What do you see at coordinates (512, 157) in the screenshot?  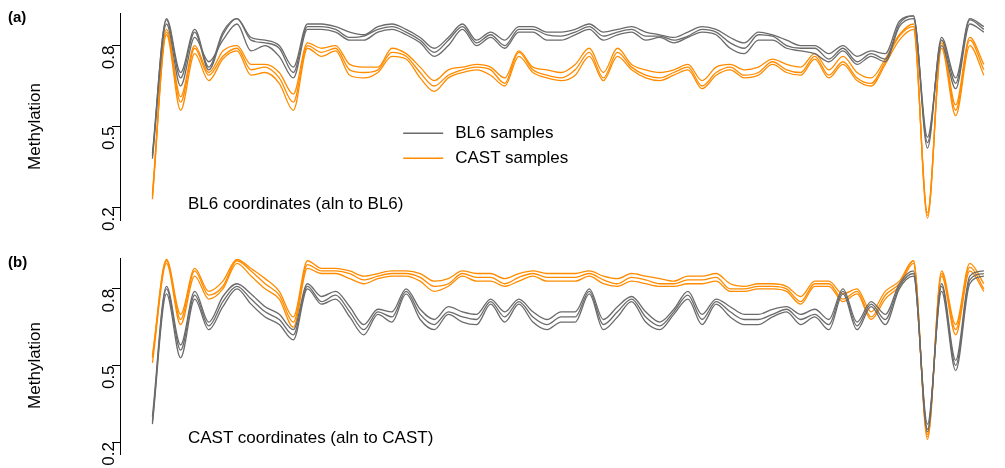 I see `legend-label: CAST samples` at bounding box center [512, 157].